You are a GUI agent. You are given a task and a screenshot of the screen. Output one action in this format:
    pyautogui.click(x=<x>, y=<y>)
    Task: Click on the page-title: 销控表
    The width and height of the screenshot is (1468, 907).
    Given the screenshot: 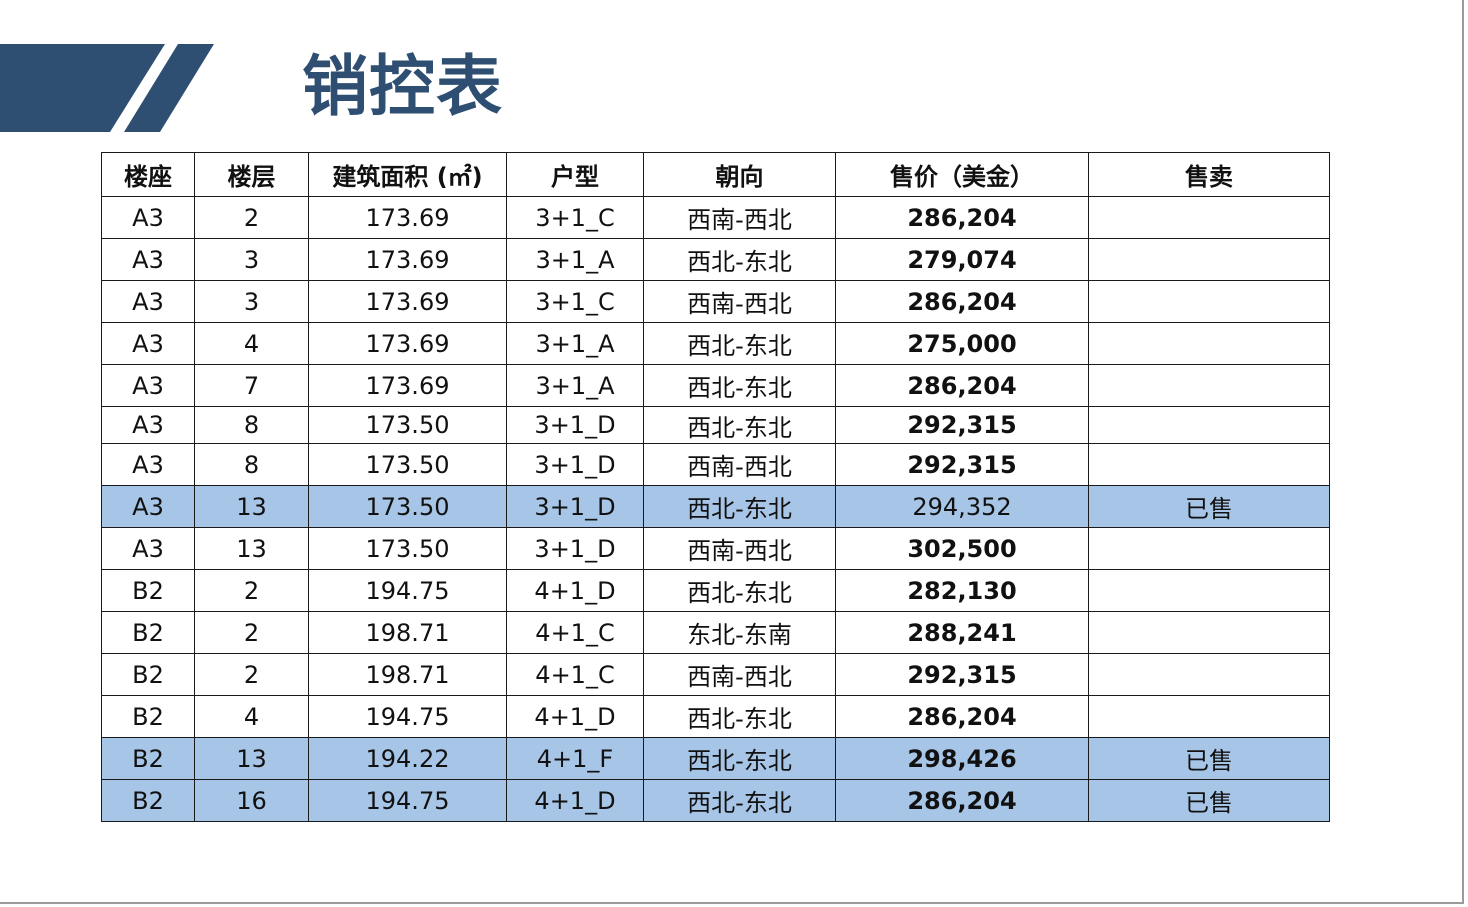 What is the action you would take?
    pyautogui.click(x=402, y=86)
    